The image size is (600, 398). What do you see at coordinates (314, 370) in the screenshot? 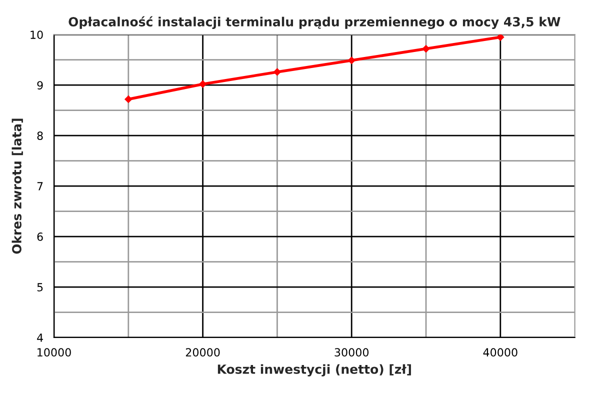
I see `x-axis-title: Koszt inwestycji (netto) [zł]` at bounding box center [314, 370].